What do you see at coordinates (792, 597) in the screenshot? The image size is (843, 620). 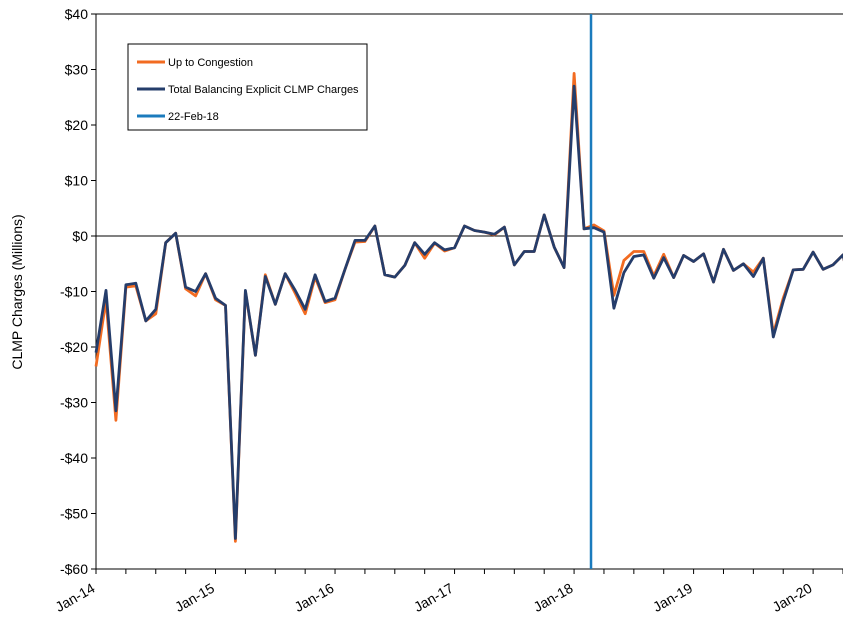 I see `x-tick-label: Jan-20` at bounding box center [792, 597].